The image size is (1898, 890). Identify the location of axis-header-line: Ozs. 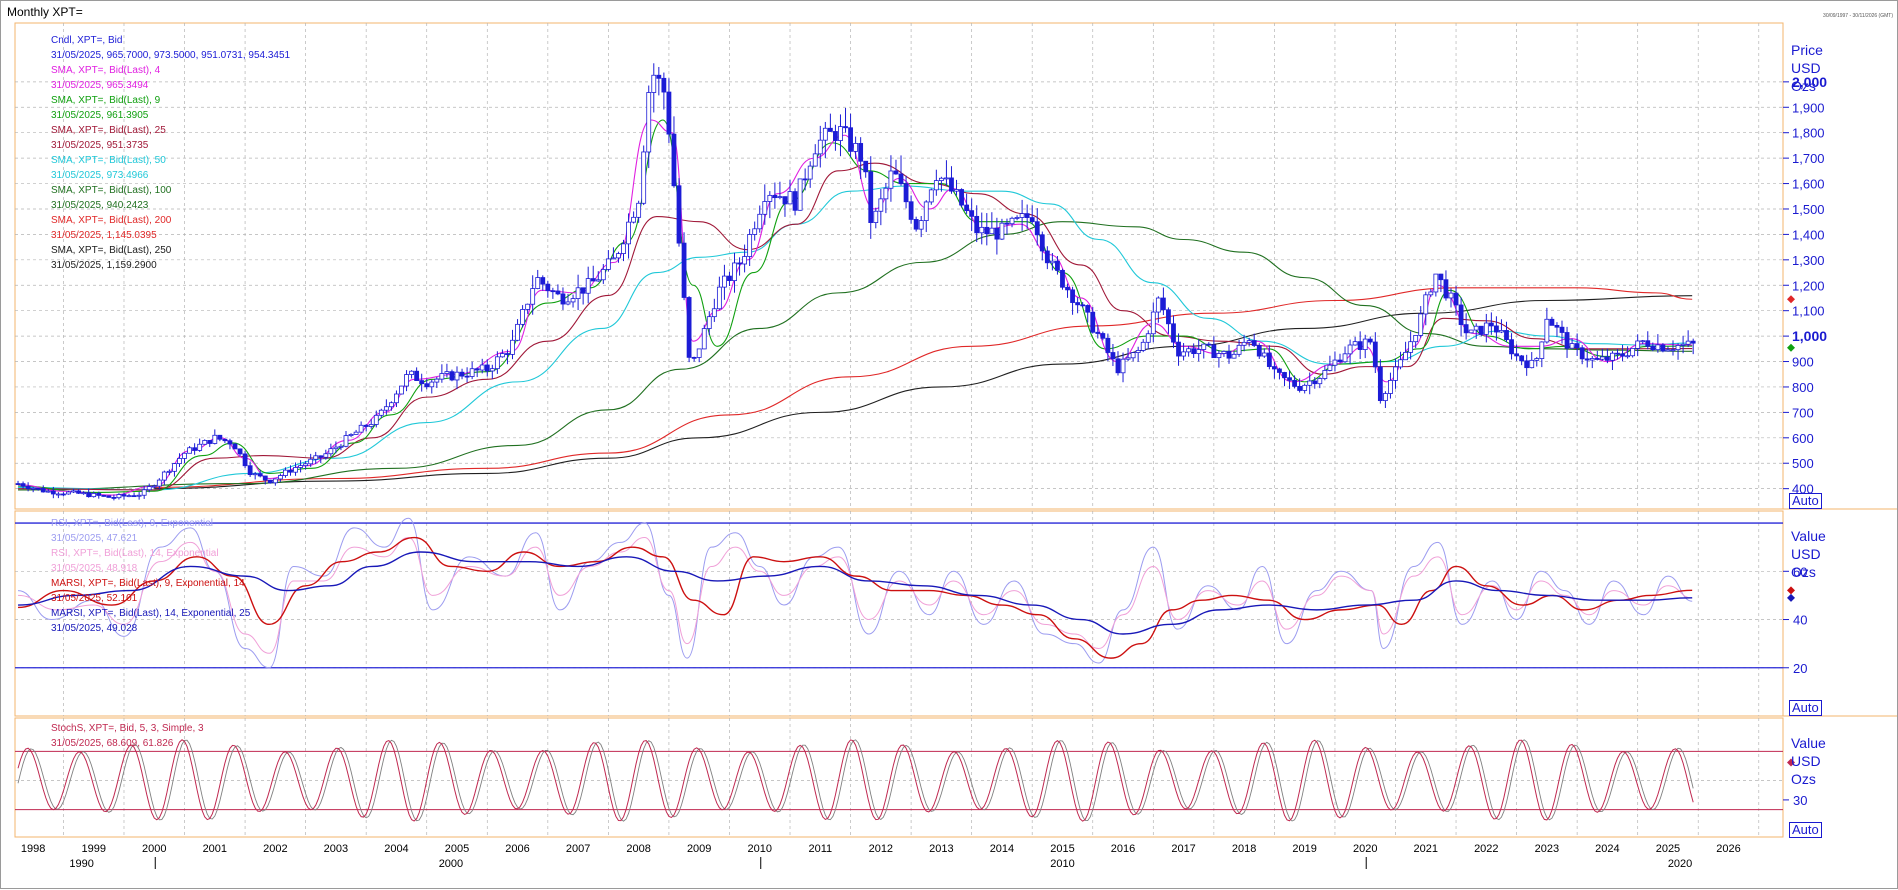
(1803, 779).